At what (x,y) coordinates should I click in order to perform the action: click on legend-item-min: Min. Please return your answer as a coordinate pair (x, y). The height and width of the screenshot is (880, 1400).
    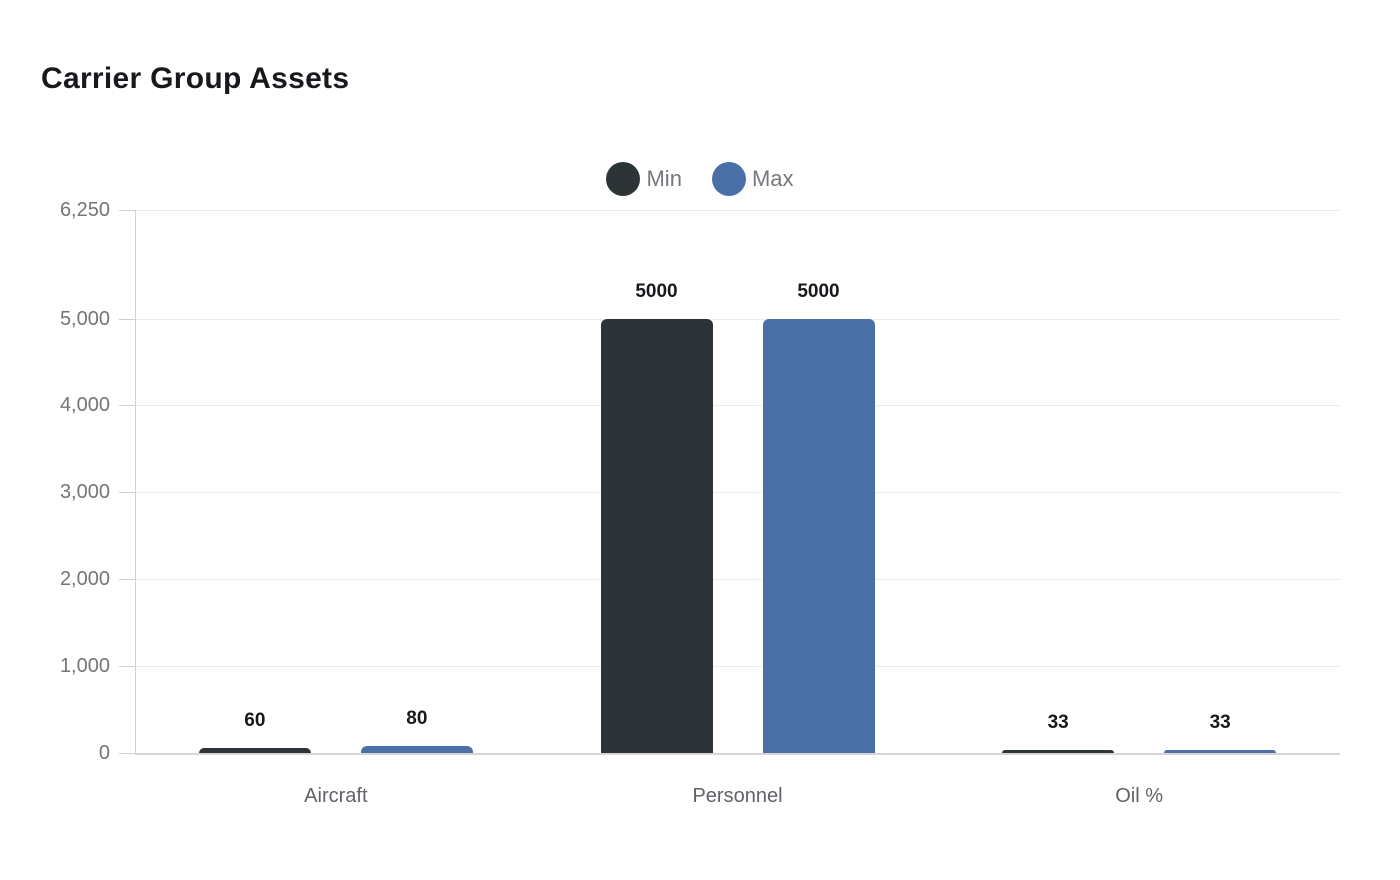
    Looking at the image, I should click on (644, 179).